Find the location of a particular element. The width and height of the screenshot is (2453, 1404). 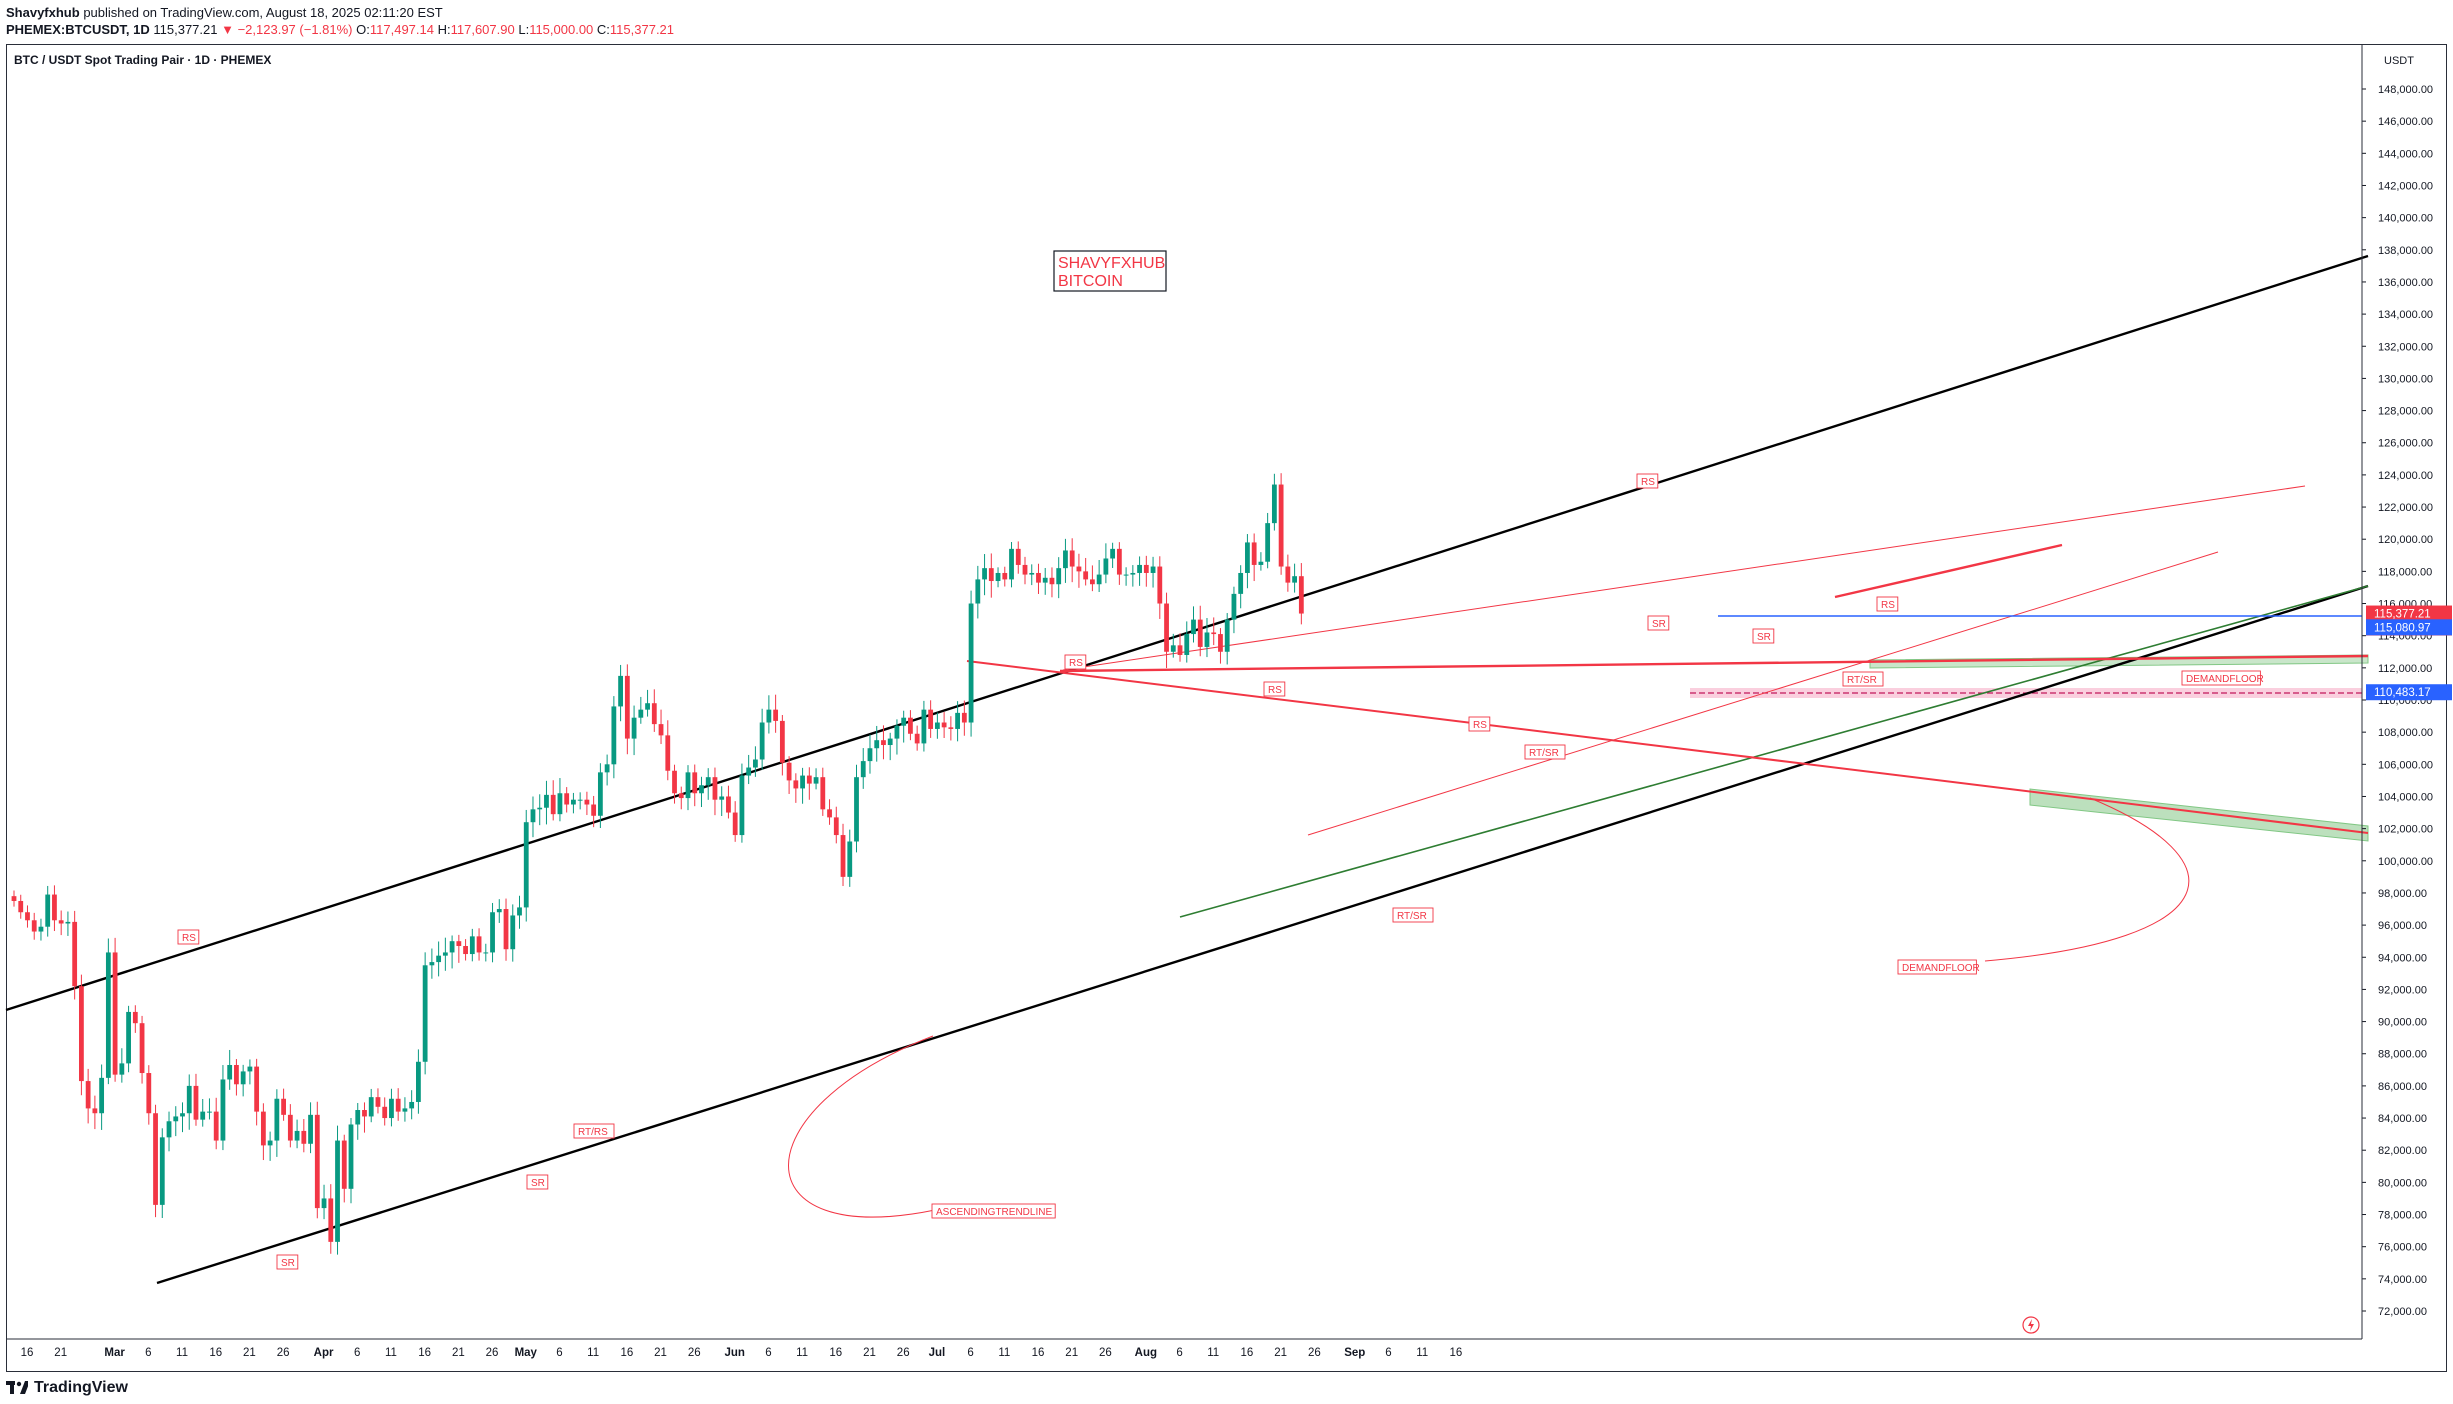

symbol-label: PHEMEX:BTCUSDT, 1D is located at coordinates (78, 29).